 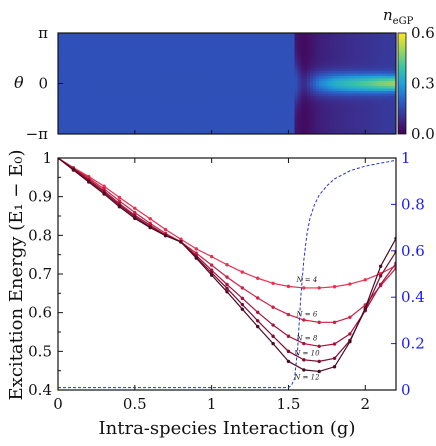 What do you see at coordinates (334, 344) in the screenshot?
I see `series-point` at bounding box center [334, 344].